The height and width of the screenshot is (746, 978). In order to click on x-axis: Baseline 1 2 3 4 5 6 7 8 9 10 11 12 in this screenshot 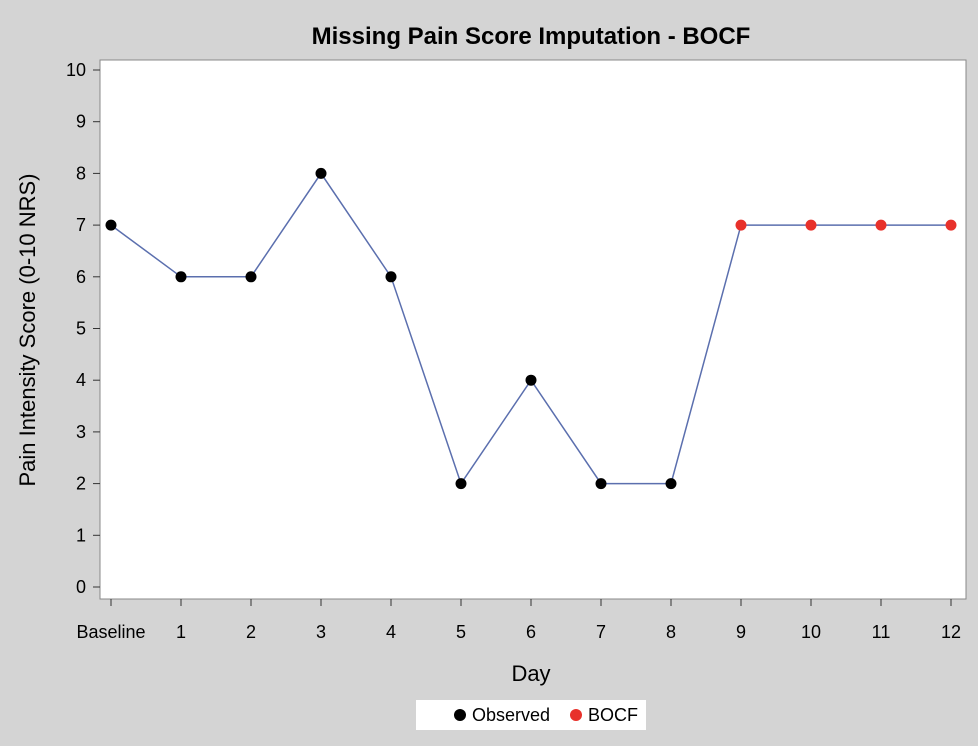, I will do `click(518, 620)`.